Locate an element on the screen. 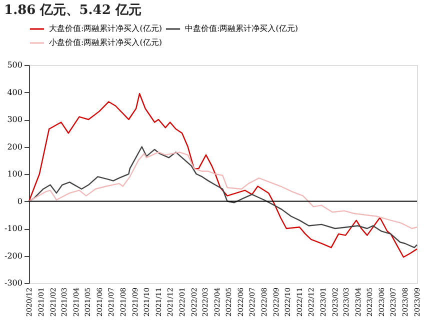 This screenshot has width=424, height=321. y-tick-label: -200 is located at coordinates (13, 255).